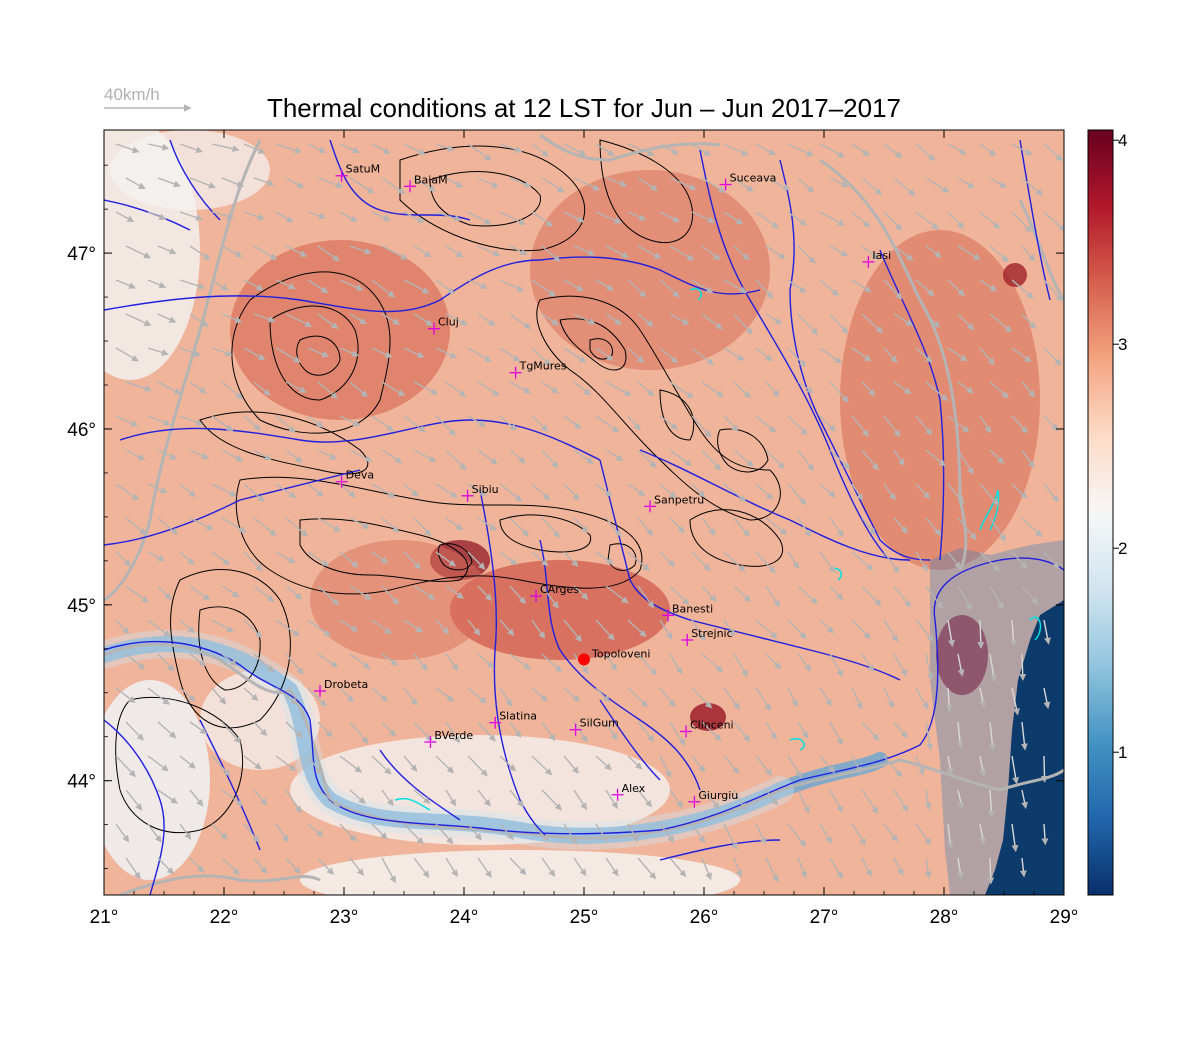 The width and height of the screenshot is (1200, 1050). Describe the element at coordinates (81, 430) in the screenshot. I see `y-tick-label: 46°` at that location.